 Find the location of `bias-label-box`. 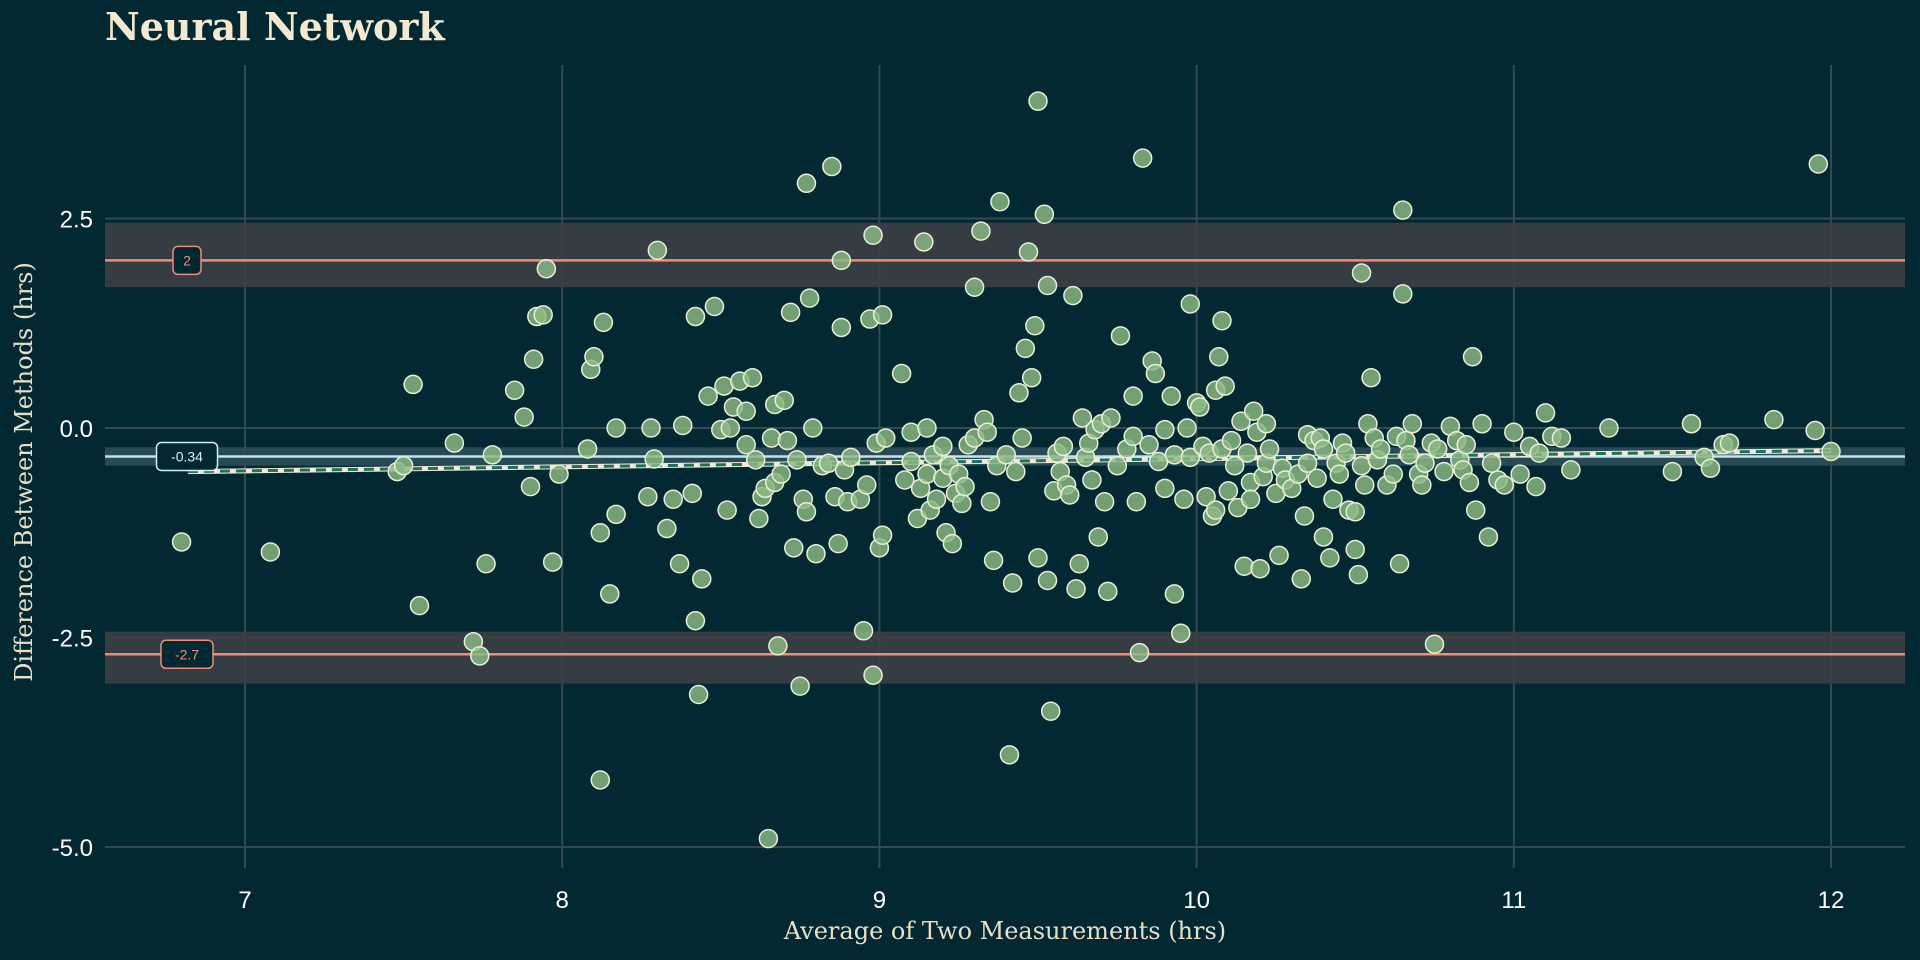

bias-label-box is located at coordinates (187, 456).